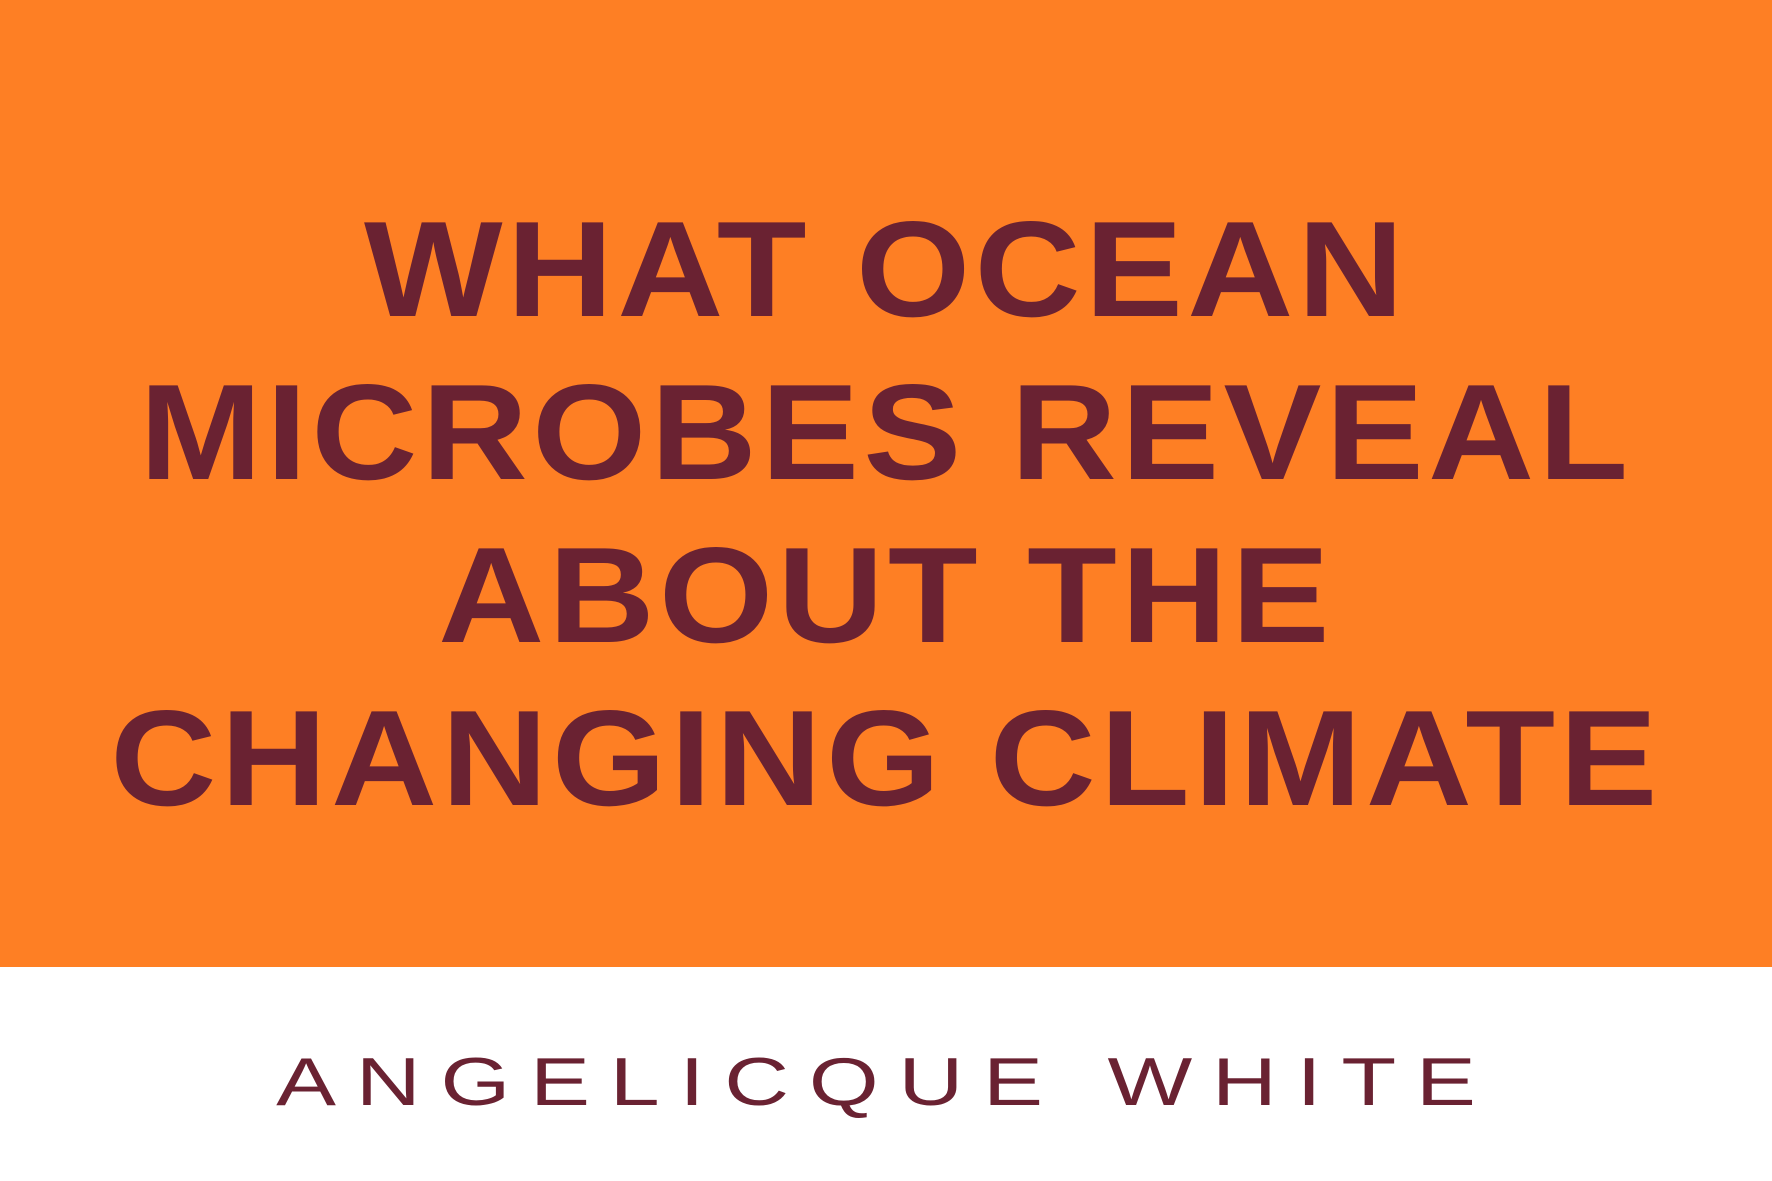 This screenshot has height=1181, width=1772. What do you see at coordinates (886, 595) in the screenshot?
I see `title-line-3: ABOUT THE` at bounding box center [886, 595].